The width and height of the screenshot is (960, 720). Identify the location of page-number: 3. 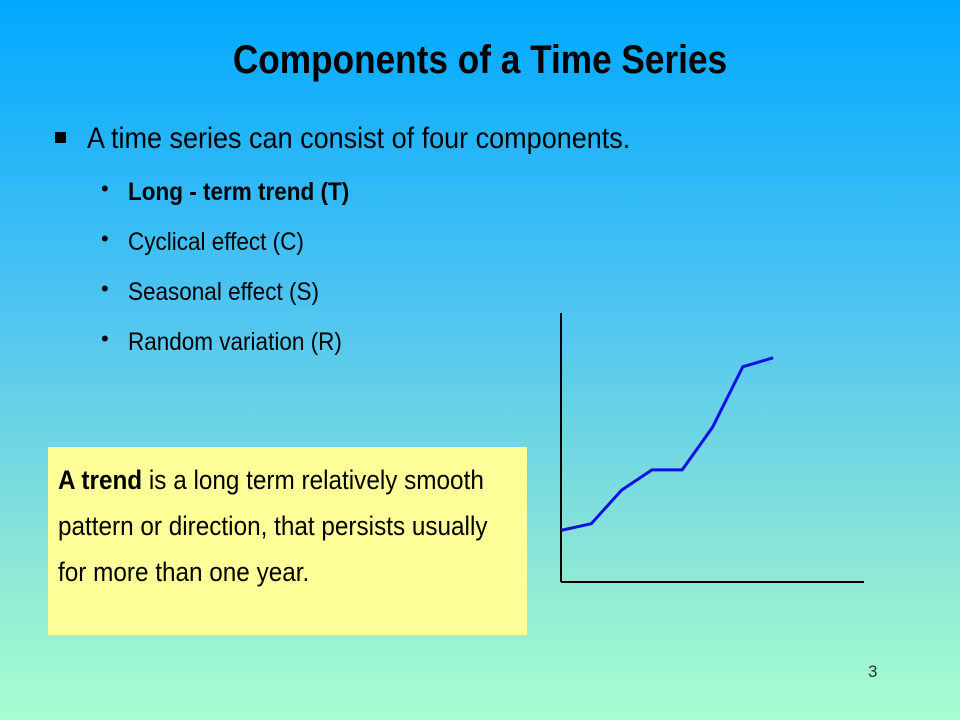
(873, 671).